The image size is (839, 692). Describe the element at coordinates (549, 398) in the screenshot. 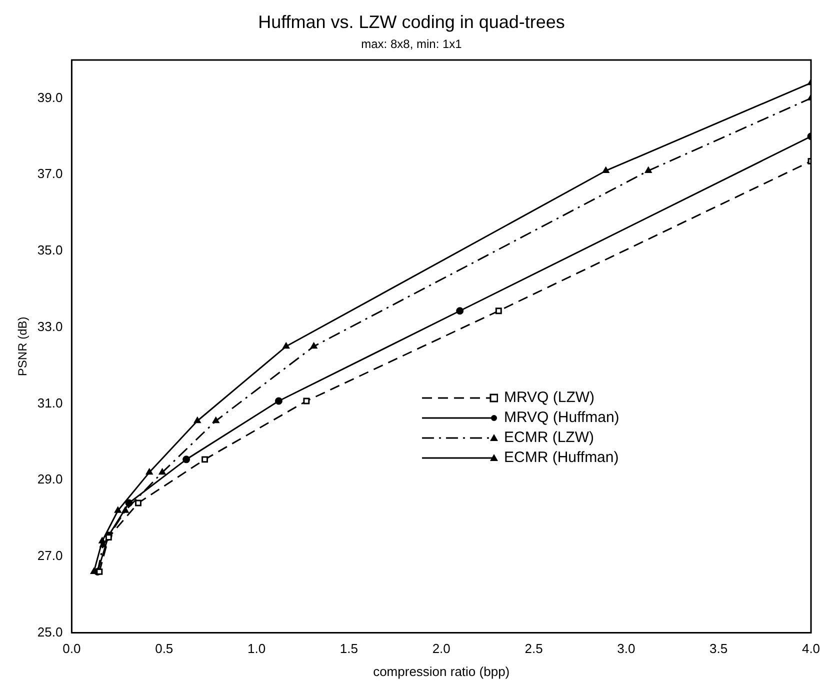

I see `legend-label: MRVQ (LZW)` at that location.